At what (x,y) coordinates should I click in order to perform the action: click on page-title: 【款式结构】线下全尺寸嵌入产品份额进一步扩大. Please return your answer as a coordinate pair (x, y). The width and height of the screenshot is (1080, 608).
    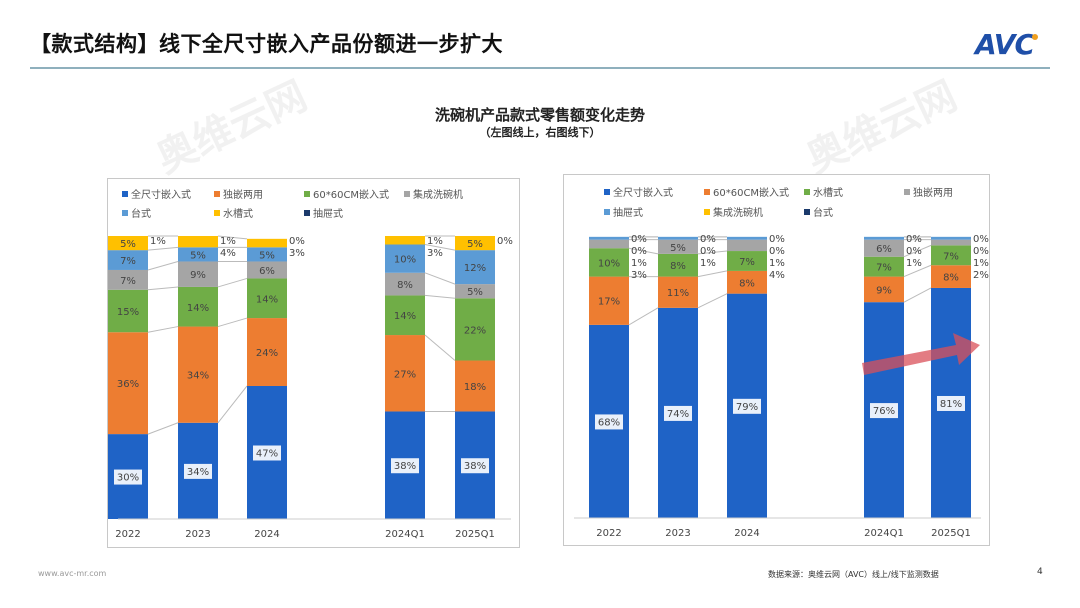
    Looking at the image, I should click on (266, 44).